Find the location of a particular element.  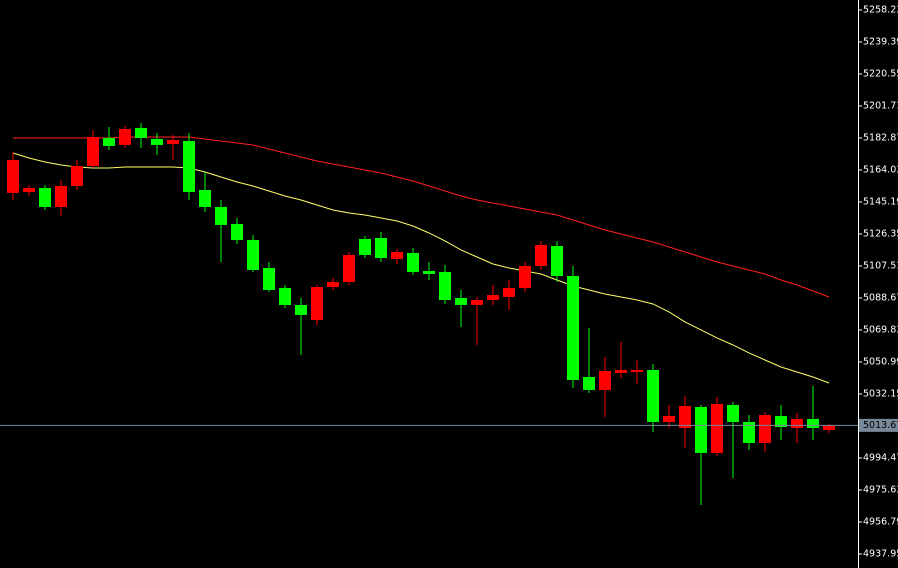

y-tick-label: 4994.47 is located at coordinates (880, 457).